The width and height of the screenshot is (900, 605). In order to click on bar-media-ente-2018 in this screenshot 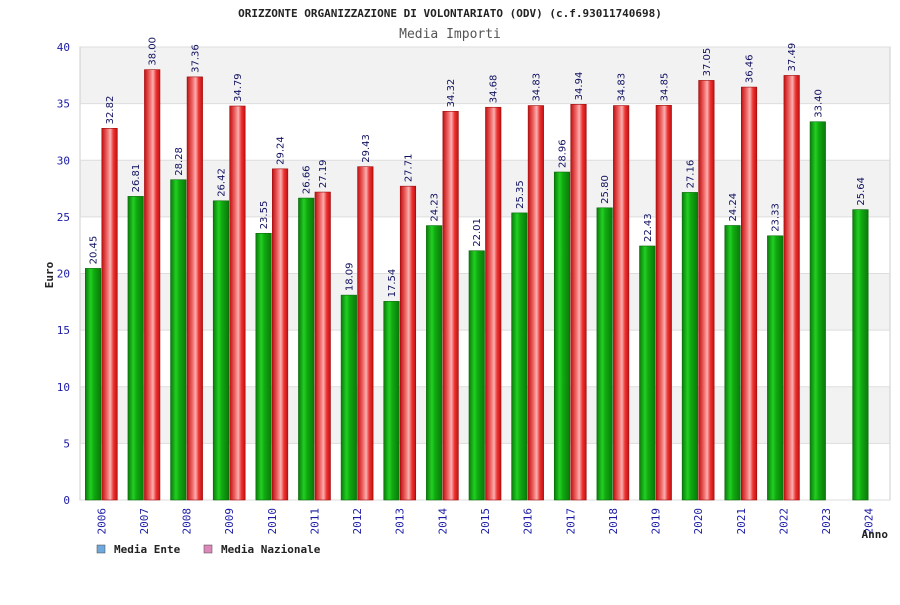, I will do `click(604, 354)`.